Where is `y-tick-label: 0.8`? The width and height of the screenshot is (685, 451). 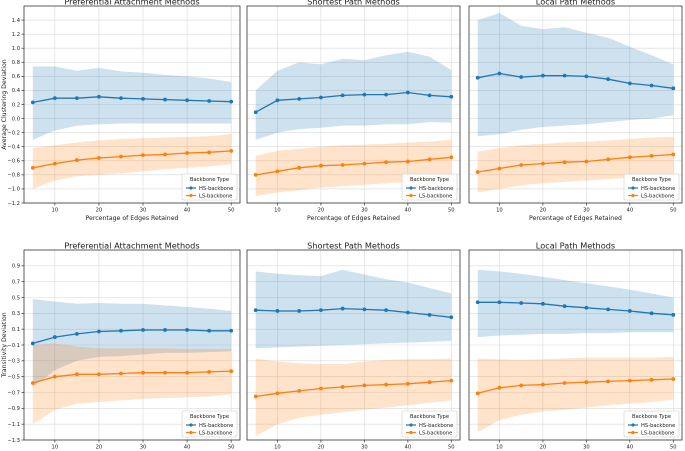 y-tick-label: 0.8 is located at coordinates (16, 63).